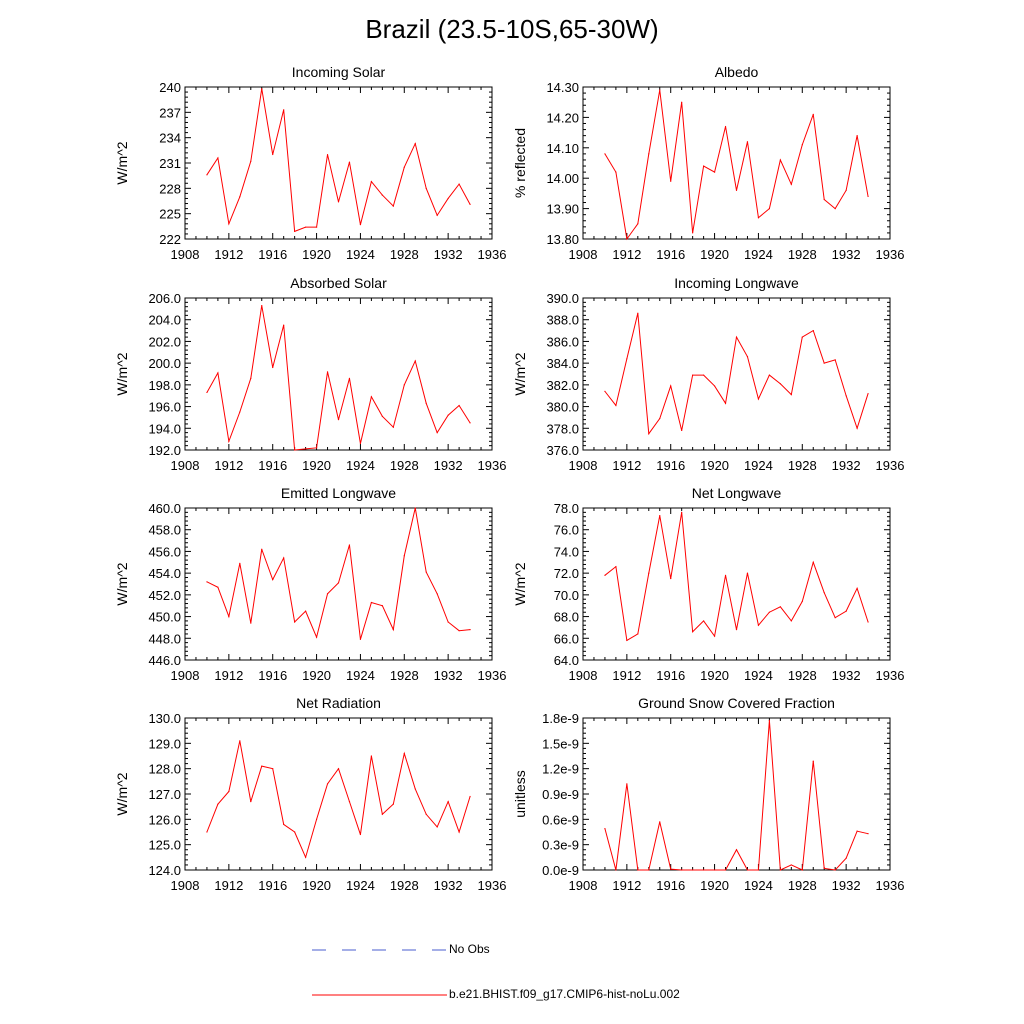 The width and height of the screenshot is (1024, 1024). What do you see at coordinates (560, 870) in the screenshot?
I see `panel-8-ytick-label: 0.0e-9` at bounding box center [560, 870].